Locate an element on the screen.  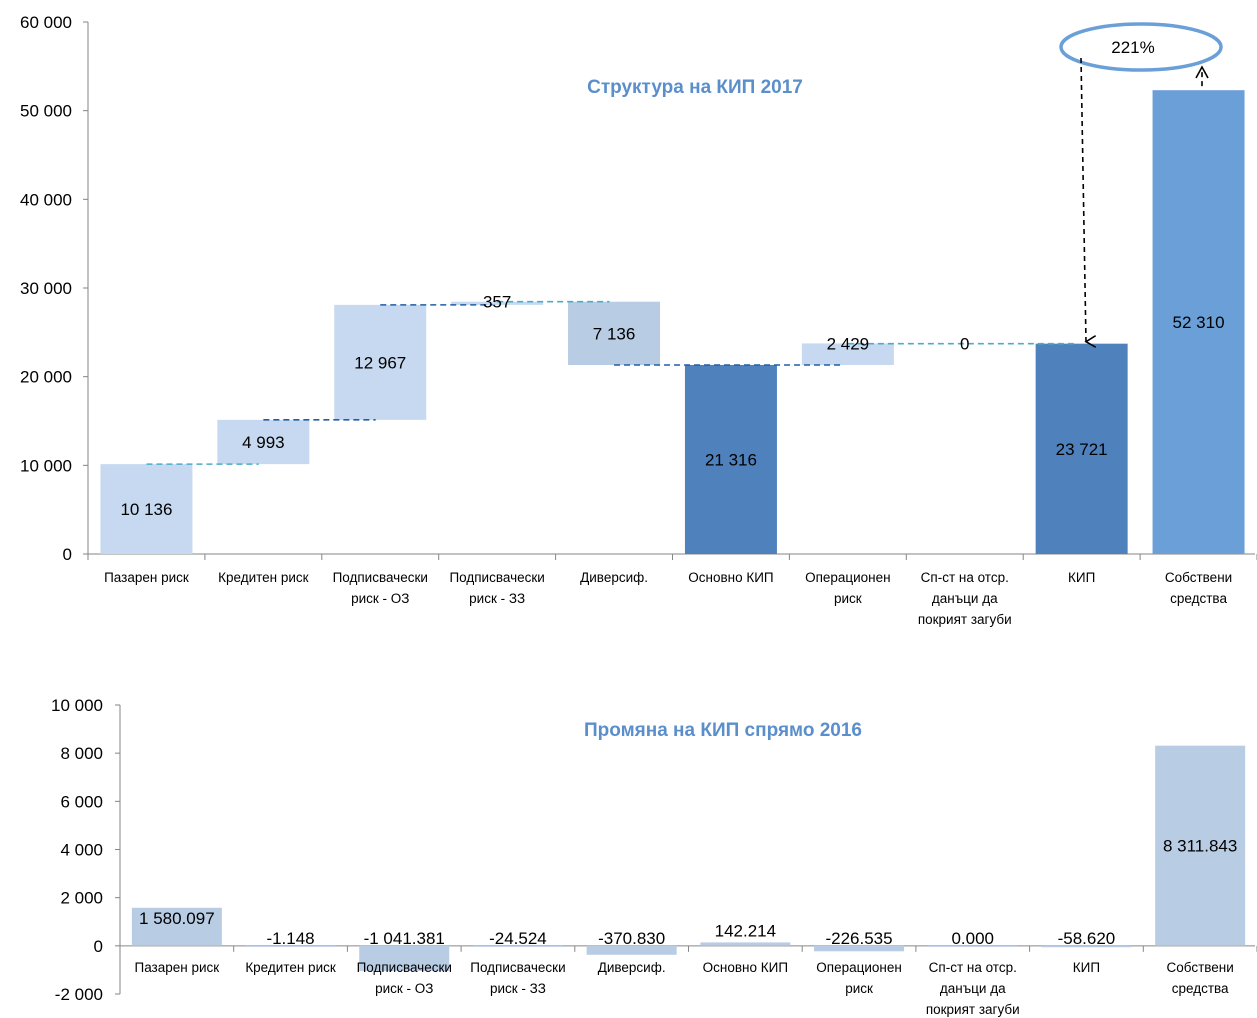
data-label: -24.524 is located at coordinates (518, 938).